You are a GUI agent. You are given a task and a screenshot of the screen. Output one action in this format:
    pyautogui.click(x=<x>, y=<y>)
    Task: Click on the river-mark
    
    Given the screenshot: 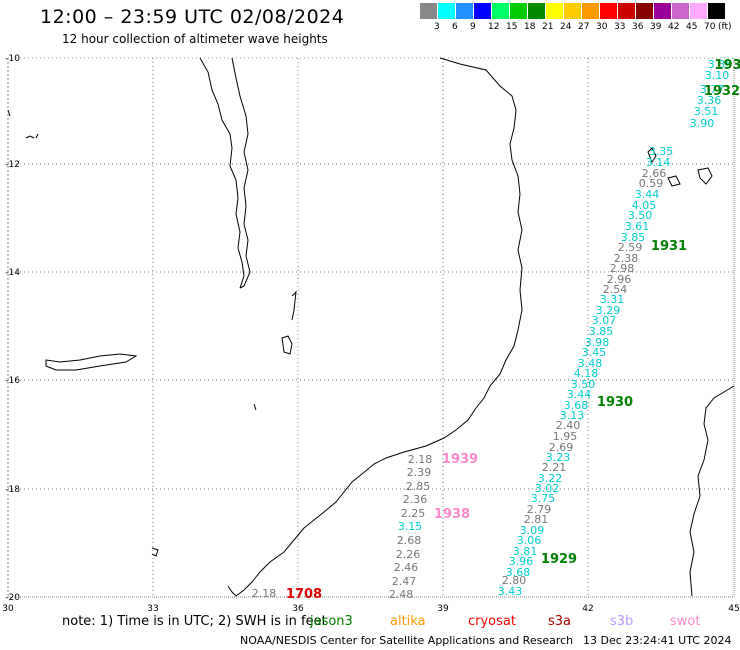 What is the action you would take?
    pyautogui.click(x=294, y=305)
    